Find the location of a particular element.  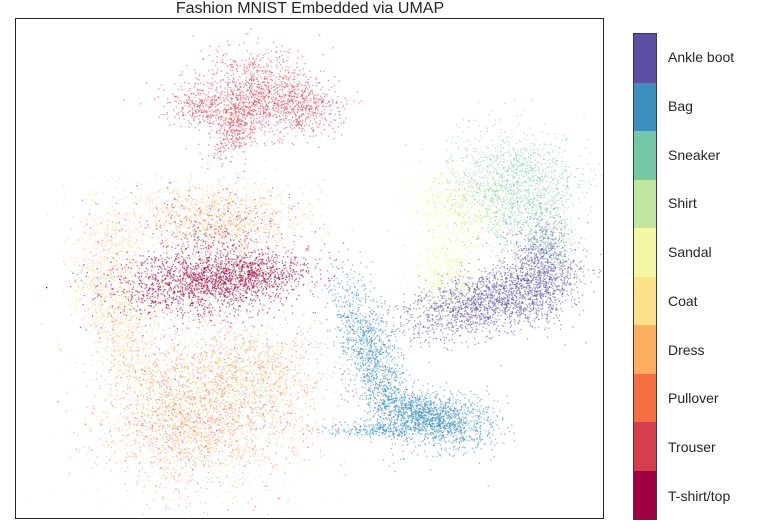

colorbar-segment-trouser is located at coordinates (645, 446).